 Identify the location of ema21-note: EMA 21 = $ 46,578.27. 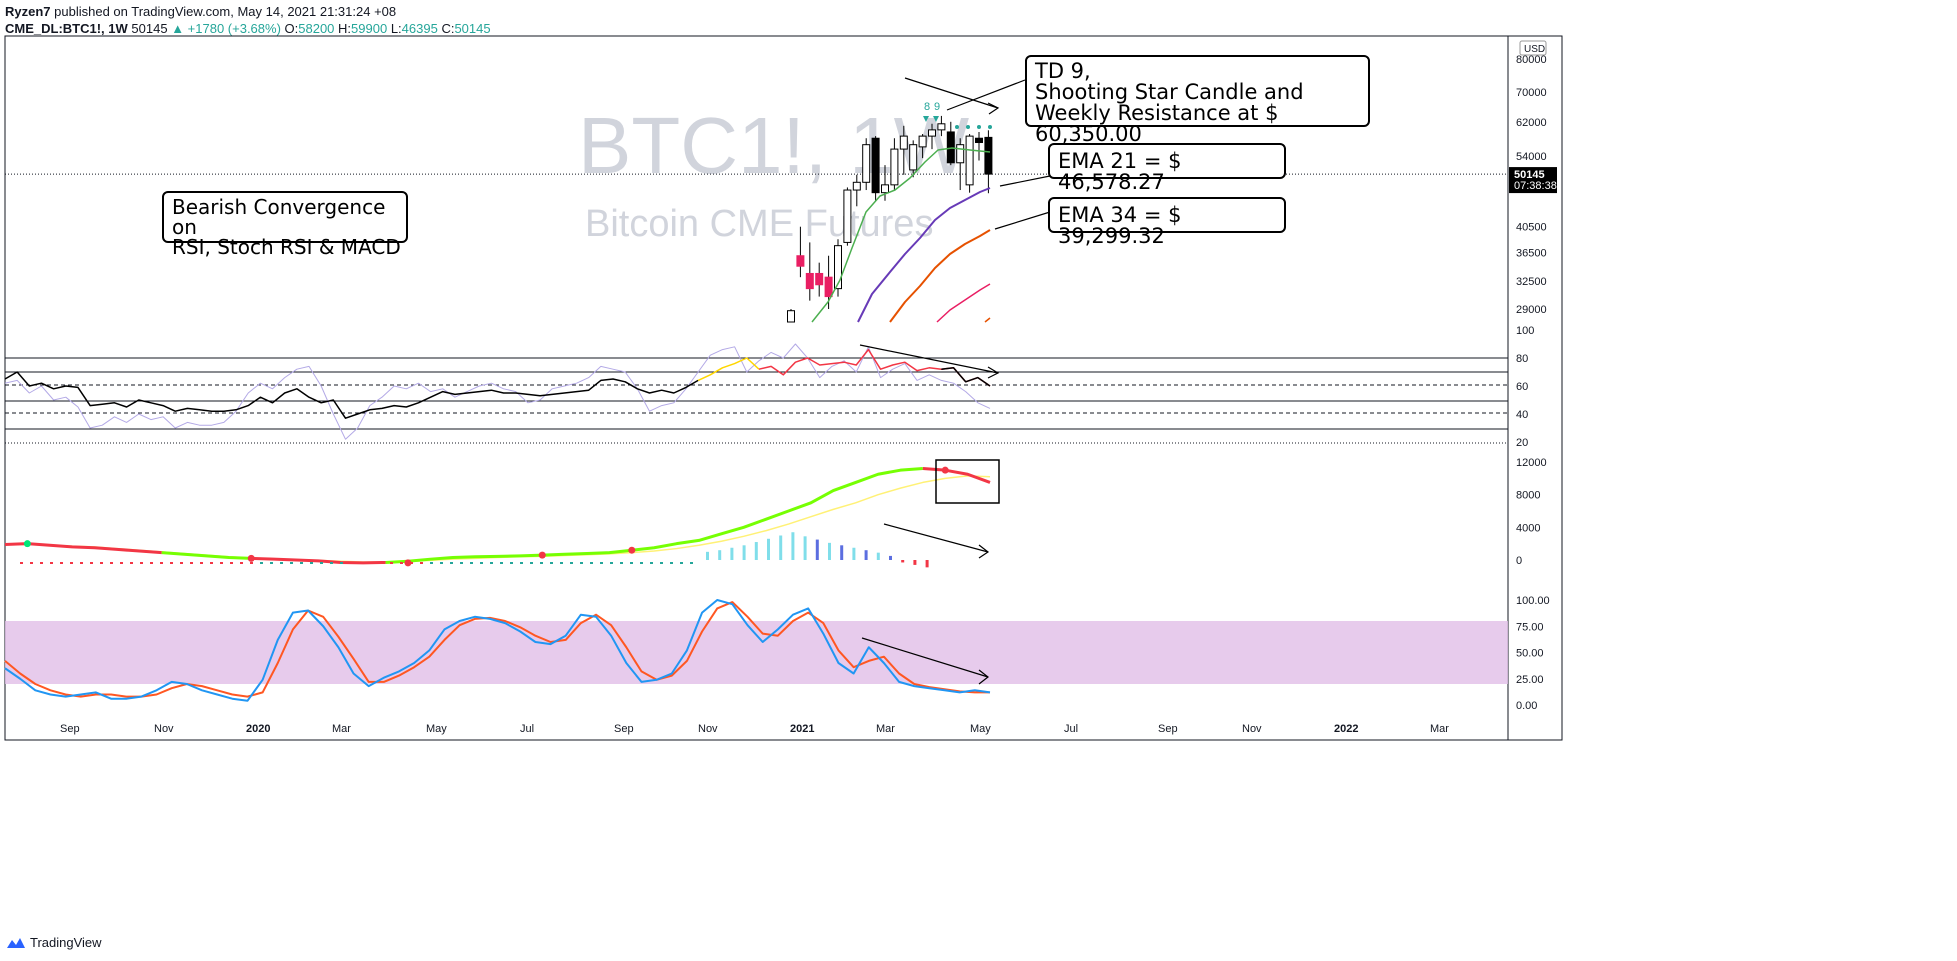
(1167, 168).